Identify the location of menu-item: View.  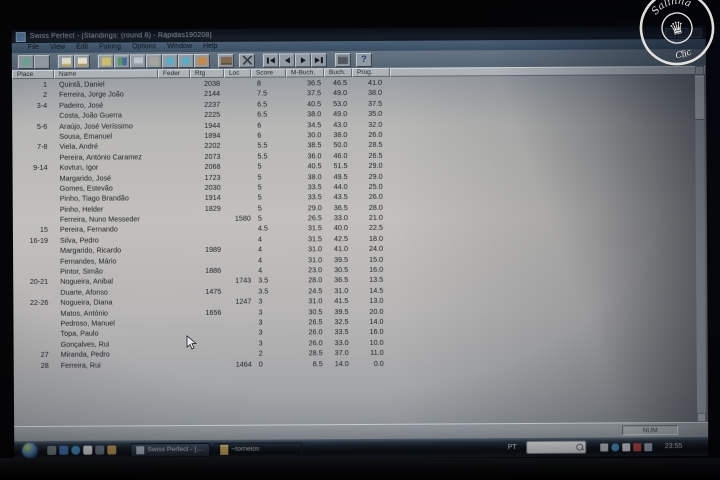
(58, 47).